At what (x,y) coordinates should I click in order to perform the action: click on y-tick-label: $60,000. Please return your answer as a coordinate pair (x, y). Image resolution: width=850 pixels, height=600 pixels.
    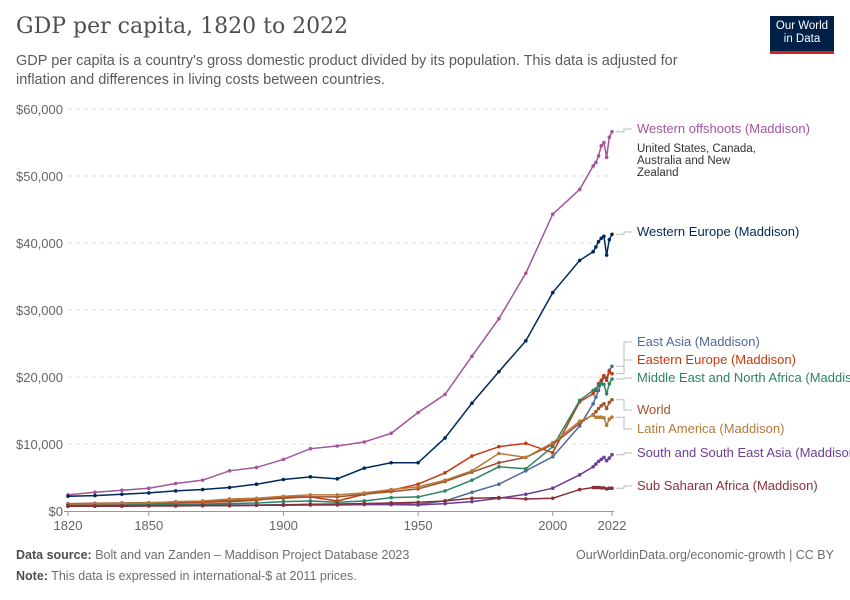
    Looking at the image, I should click on (39, 109).